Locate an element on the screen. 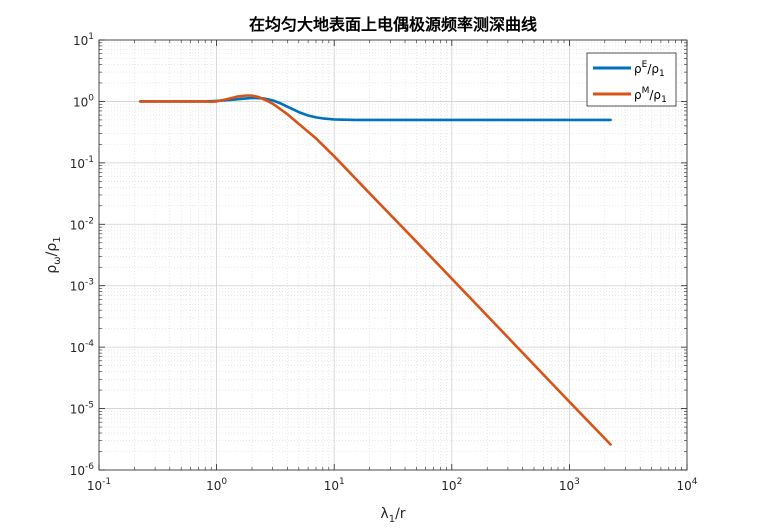  x-tick-label: 10¹ is located at coordinates (334, 485).